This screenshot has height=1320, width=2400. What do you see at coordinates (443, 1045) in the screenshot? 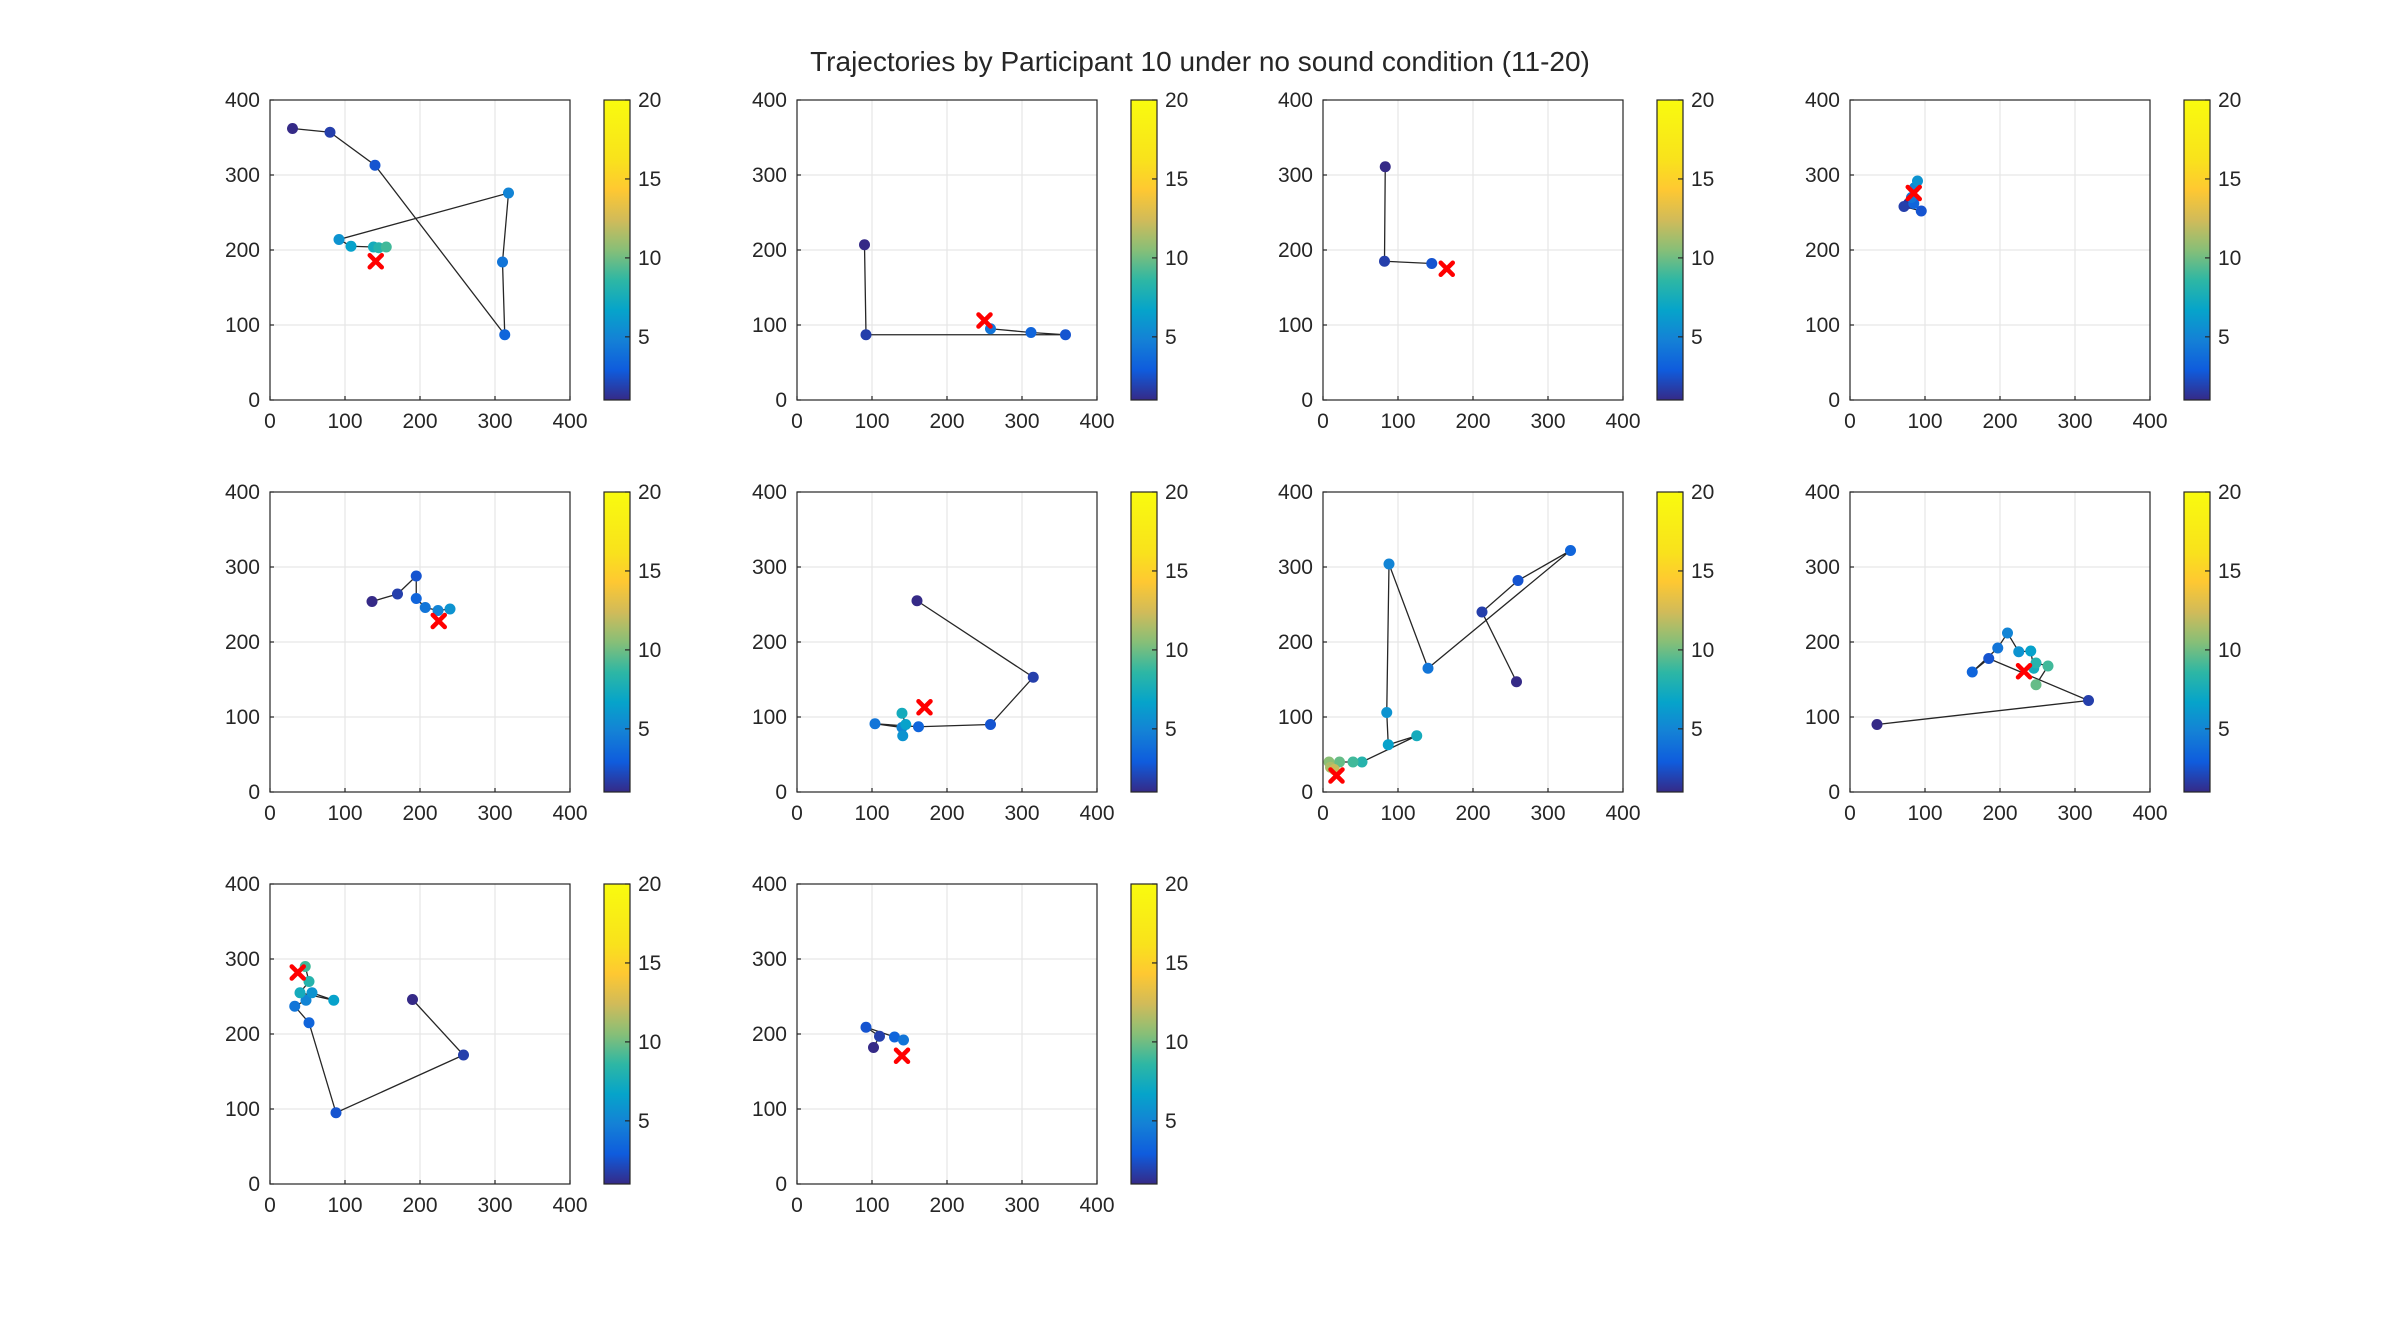
I see `subplot-9: 0 100 200 300 400 0 100 200 300 400 5 10 15 20` at bounding box center [443, 1045].